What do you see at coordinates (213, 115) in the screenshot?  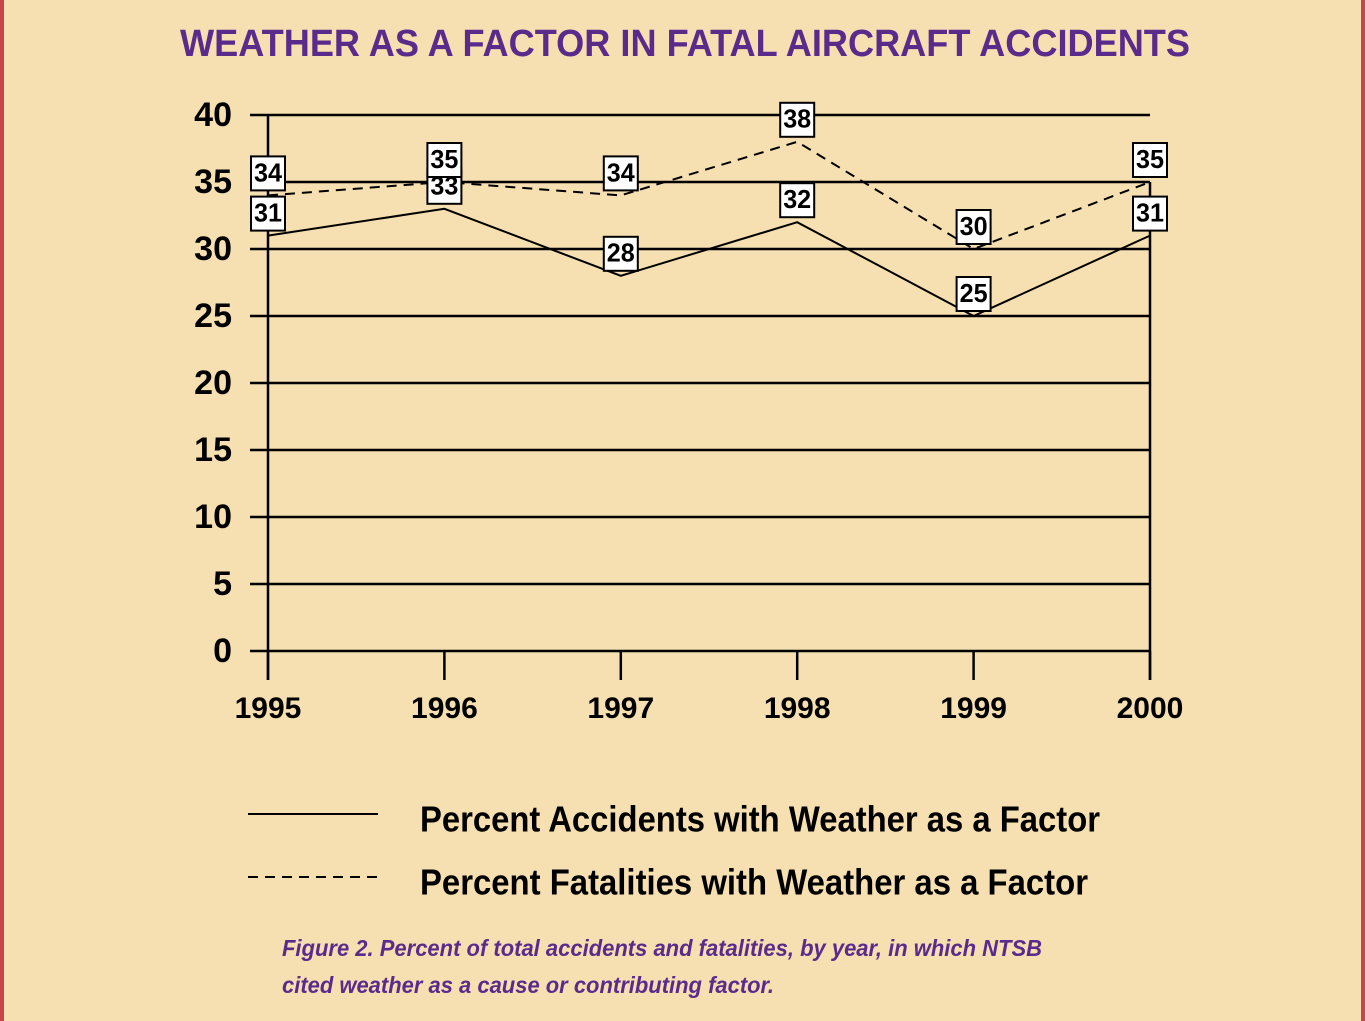 I see `y-tick-label: 40` at bounding box center [213, 115].